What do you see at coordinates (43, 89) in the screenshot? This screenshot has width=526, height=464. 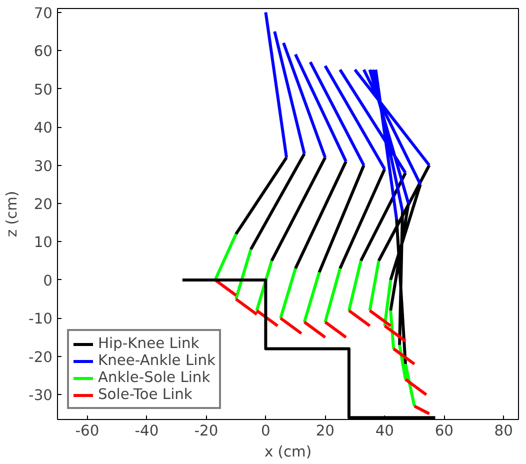 I see `y-tick-label: 50` at bounding box center [43, 89].